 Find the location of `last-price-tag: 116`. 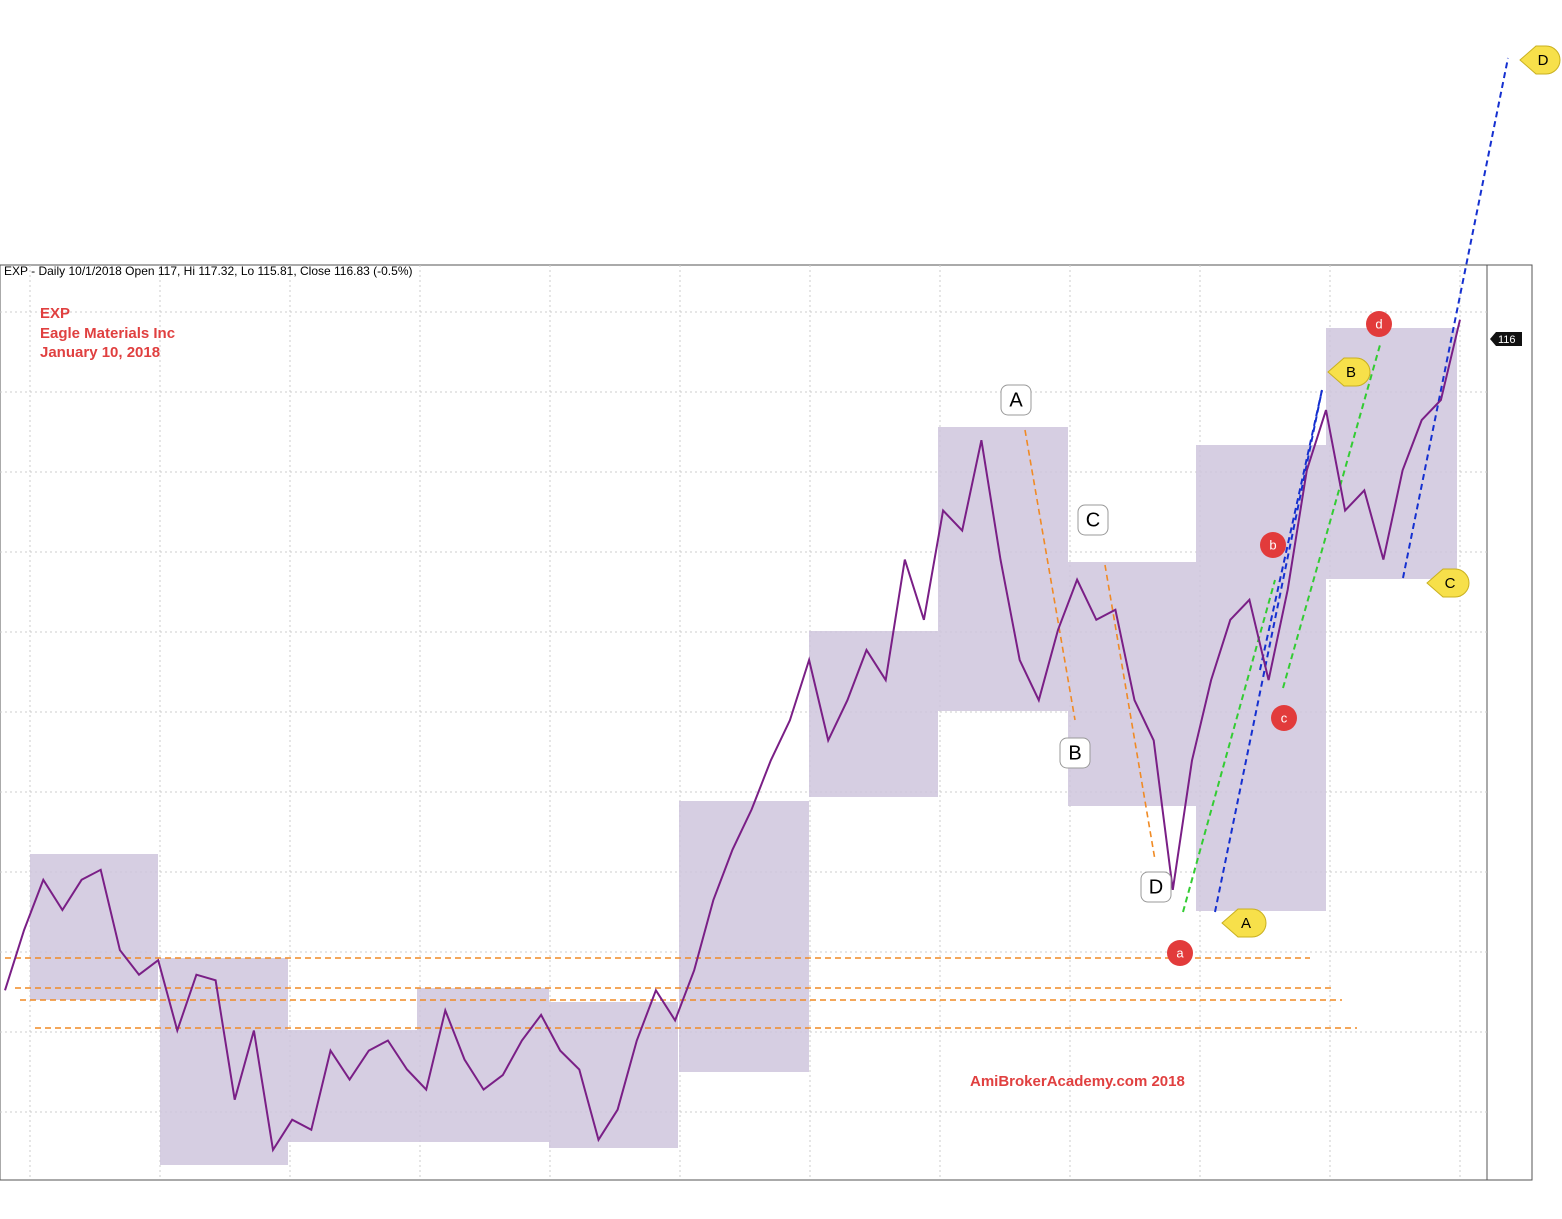

last-price-tag: 116 is located at coordinates (1506, 339).